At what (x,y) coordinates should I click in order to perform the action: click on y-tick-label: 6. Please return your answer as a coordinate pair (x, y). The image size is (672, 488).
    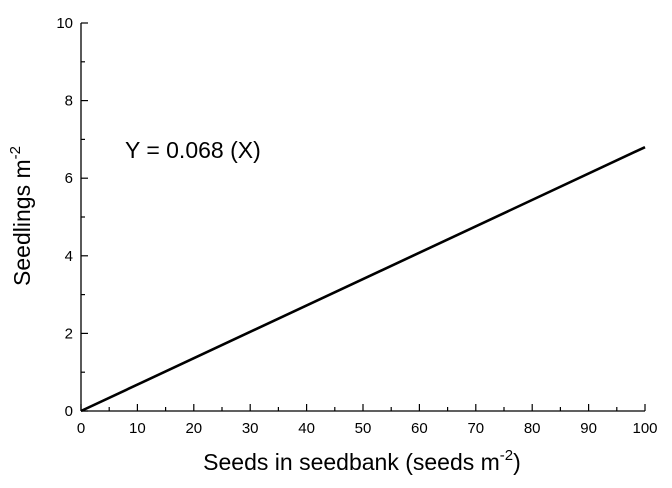
    Looking at the image, I should click on (69, 178).